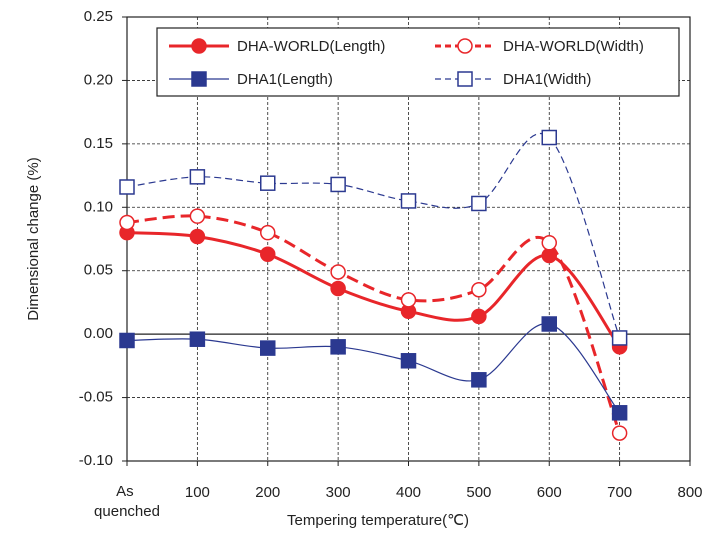 The height and width of the screenshot is (538, 713). Describe the element at coordinates (573, 46) in the screenshot. I see `legend-label: DHA-WORLD(Width)` at that location.